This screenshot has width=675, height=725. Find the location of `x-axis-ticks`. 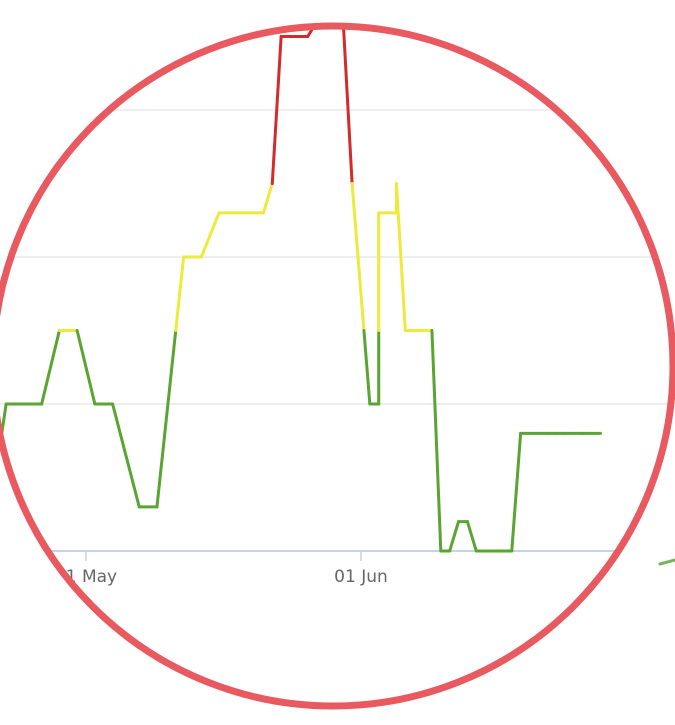

x-axis-ticks is located at coordinates (223, 556).